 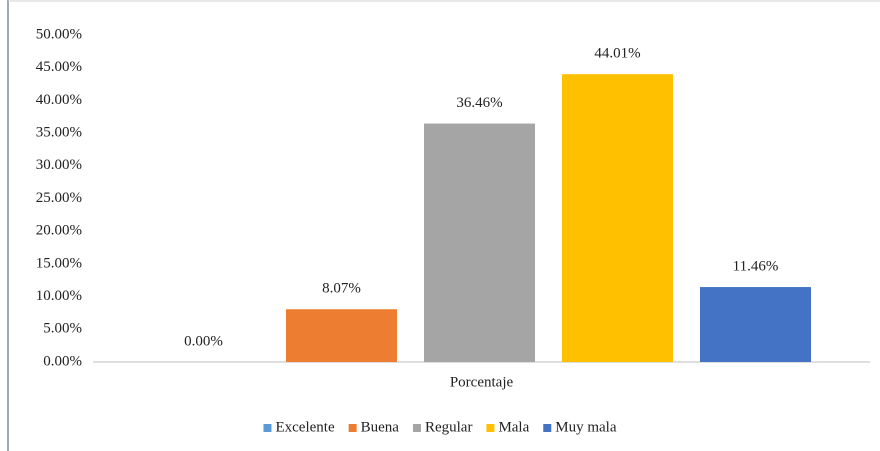 I want to click on legend-label: Mala, so click(x=513, y=427).